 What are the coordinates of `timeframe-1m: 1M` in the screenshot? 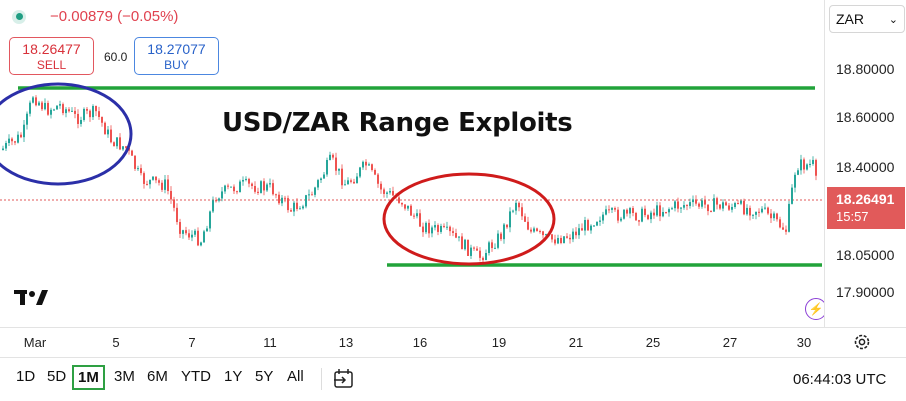 It's located at (88, 377).